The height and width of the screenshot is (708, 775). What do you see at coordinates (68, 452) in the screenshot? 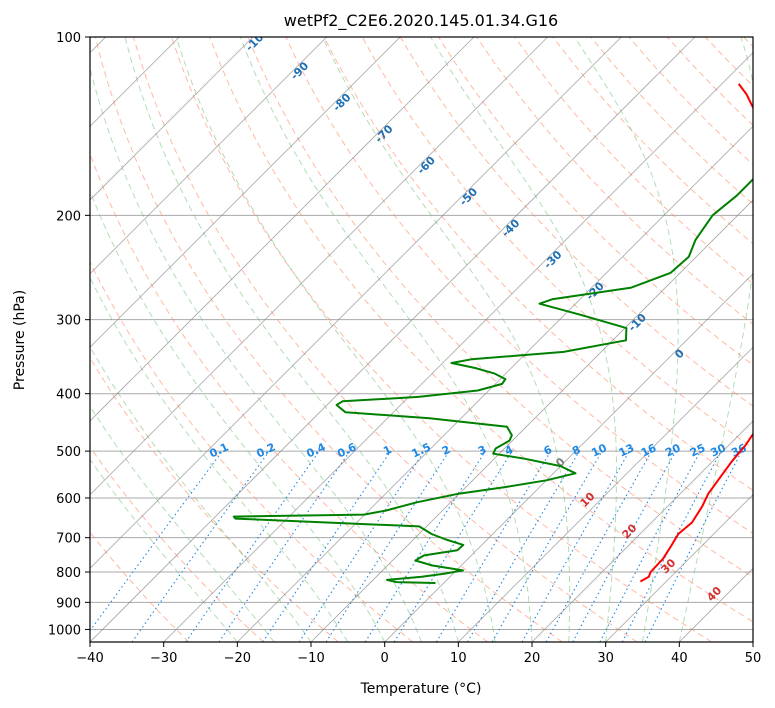
I see `y-tick-label: 500` at bounding box center [68, 452].